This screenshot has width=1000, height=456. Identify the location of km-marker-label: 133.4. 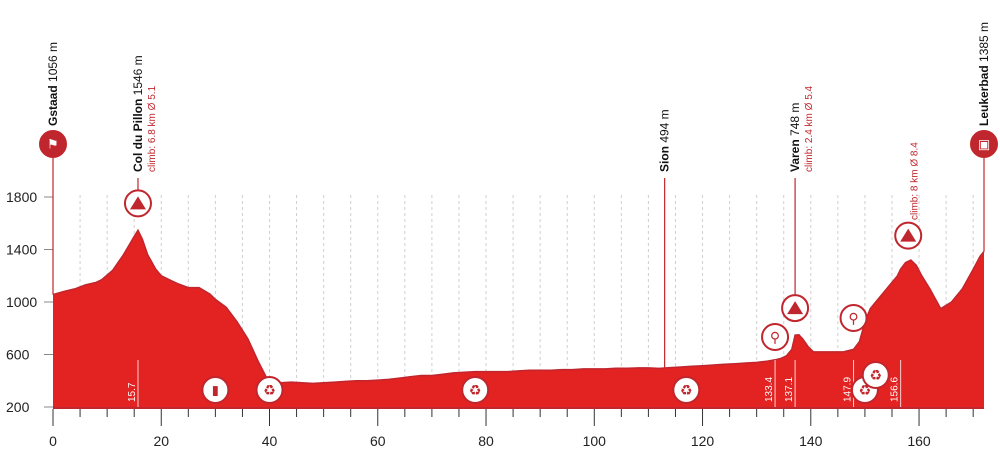
(769, 389).